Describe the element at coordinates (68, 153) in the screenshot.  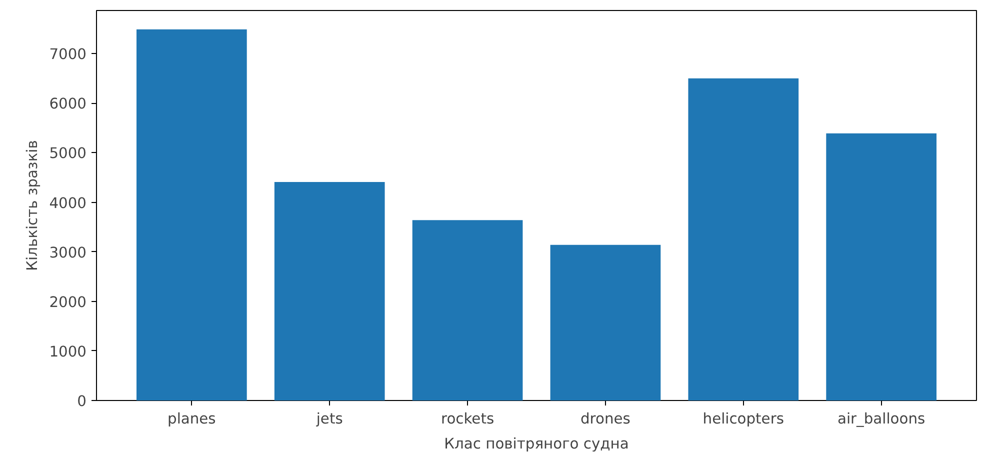
I see `y-tick-label: 5000` at that location.